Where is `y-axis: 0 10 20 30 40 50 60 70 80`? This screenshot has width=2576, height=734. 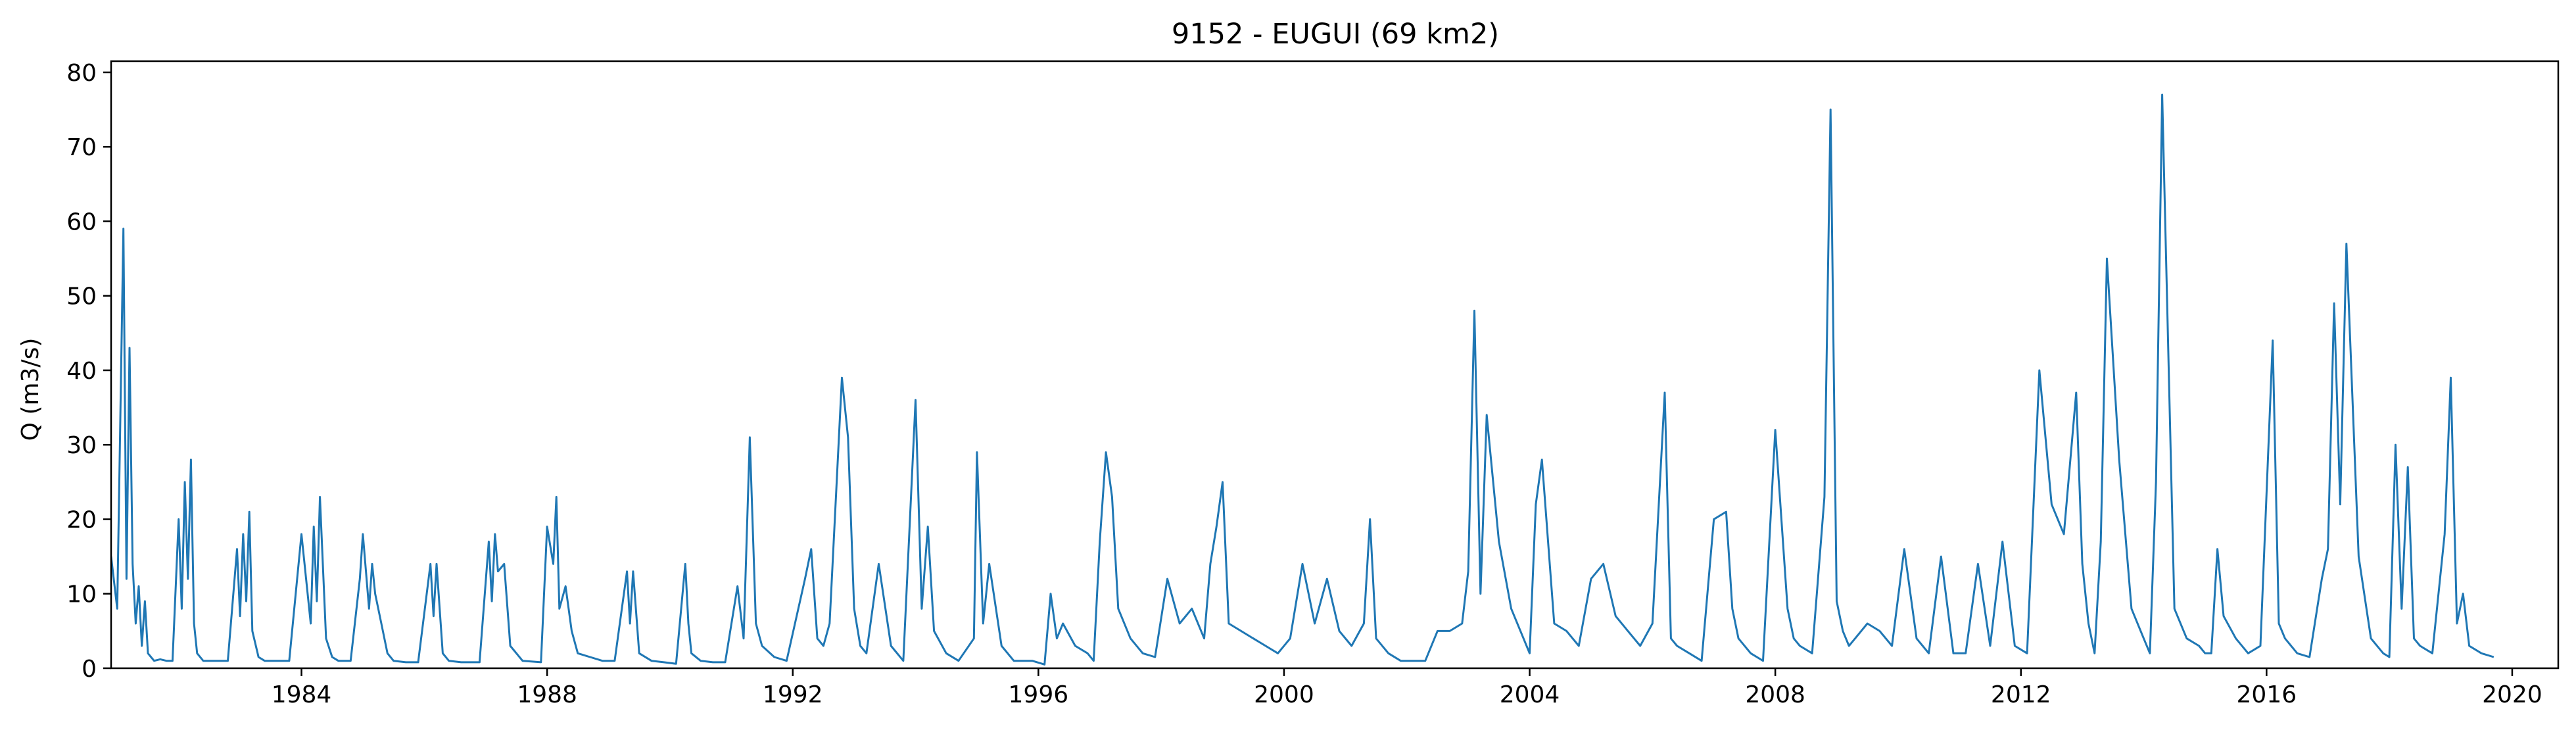 y-axis: 0 10 20 30 40 50 60 70 80 is located at coordinates (88, 371).